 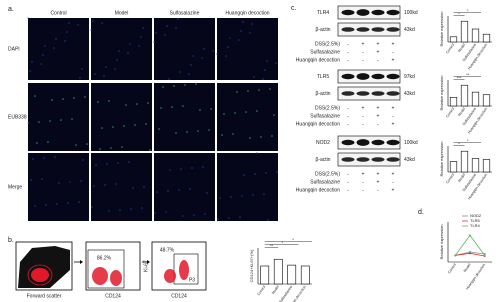 What do you see at coordinates (475, 225) in the screenshot?
I see `legend-label: TLR4` at bounding box center [475, 225].